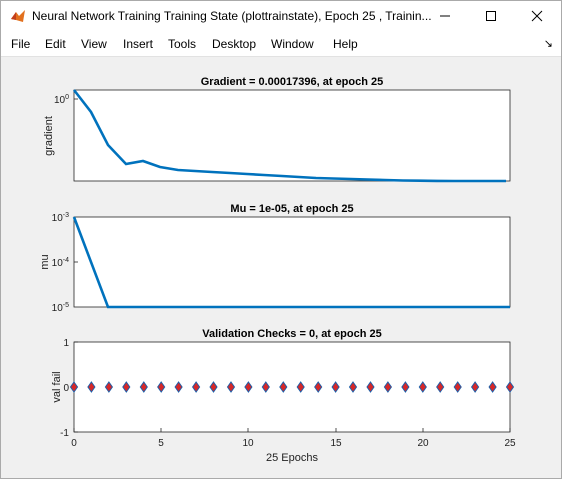 Image resolution: width=562 pixels, height=479 pixels. I want to click on maximize-button, so click(491, 16).